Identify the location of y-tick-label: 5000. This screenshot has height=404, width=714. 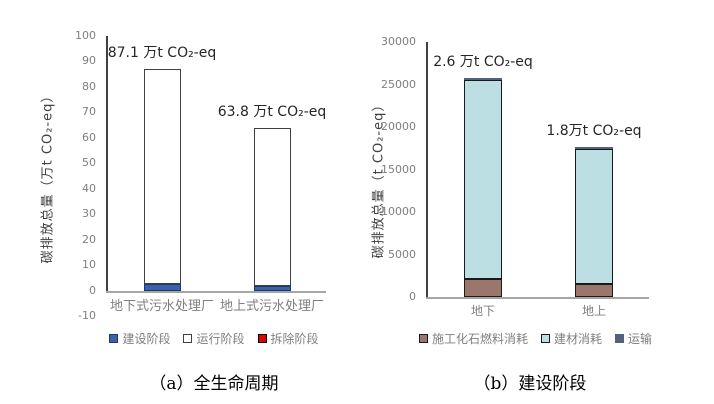
(402, 254).